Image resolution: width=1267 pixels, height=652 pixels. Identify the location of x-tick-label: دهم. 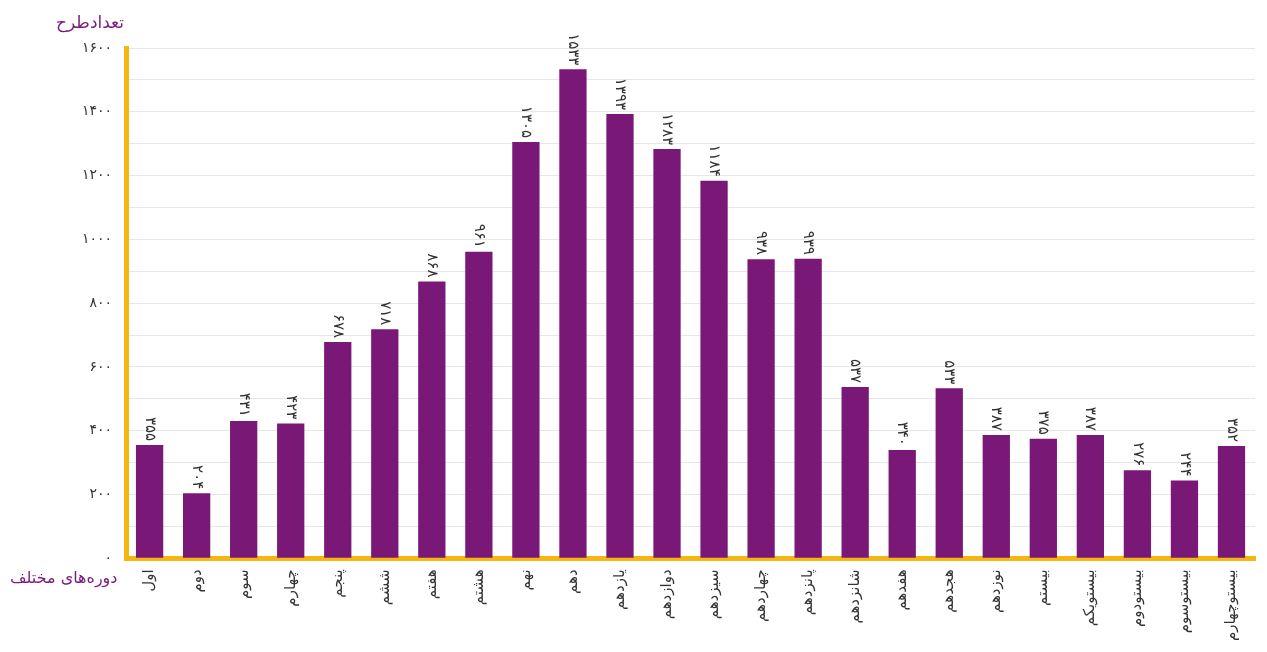
(571, 581).